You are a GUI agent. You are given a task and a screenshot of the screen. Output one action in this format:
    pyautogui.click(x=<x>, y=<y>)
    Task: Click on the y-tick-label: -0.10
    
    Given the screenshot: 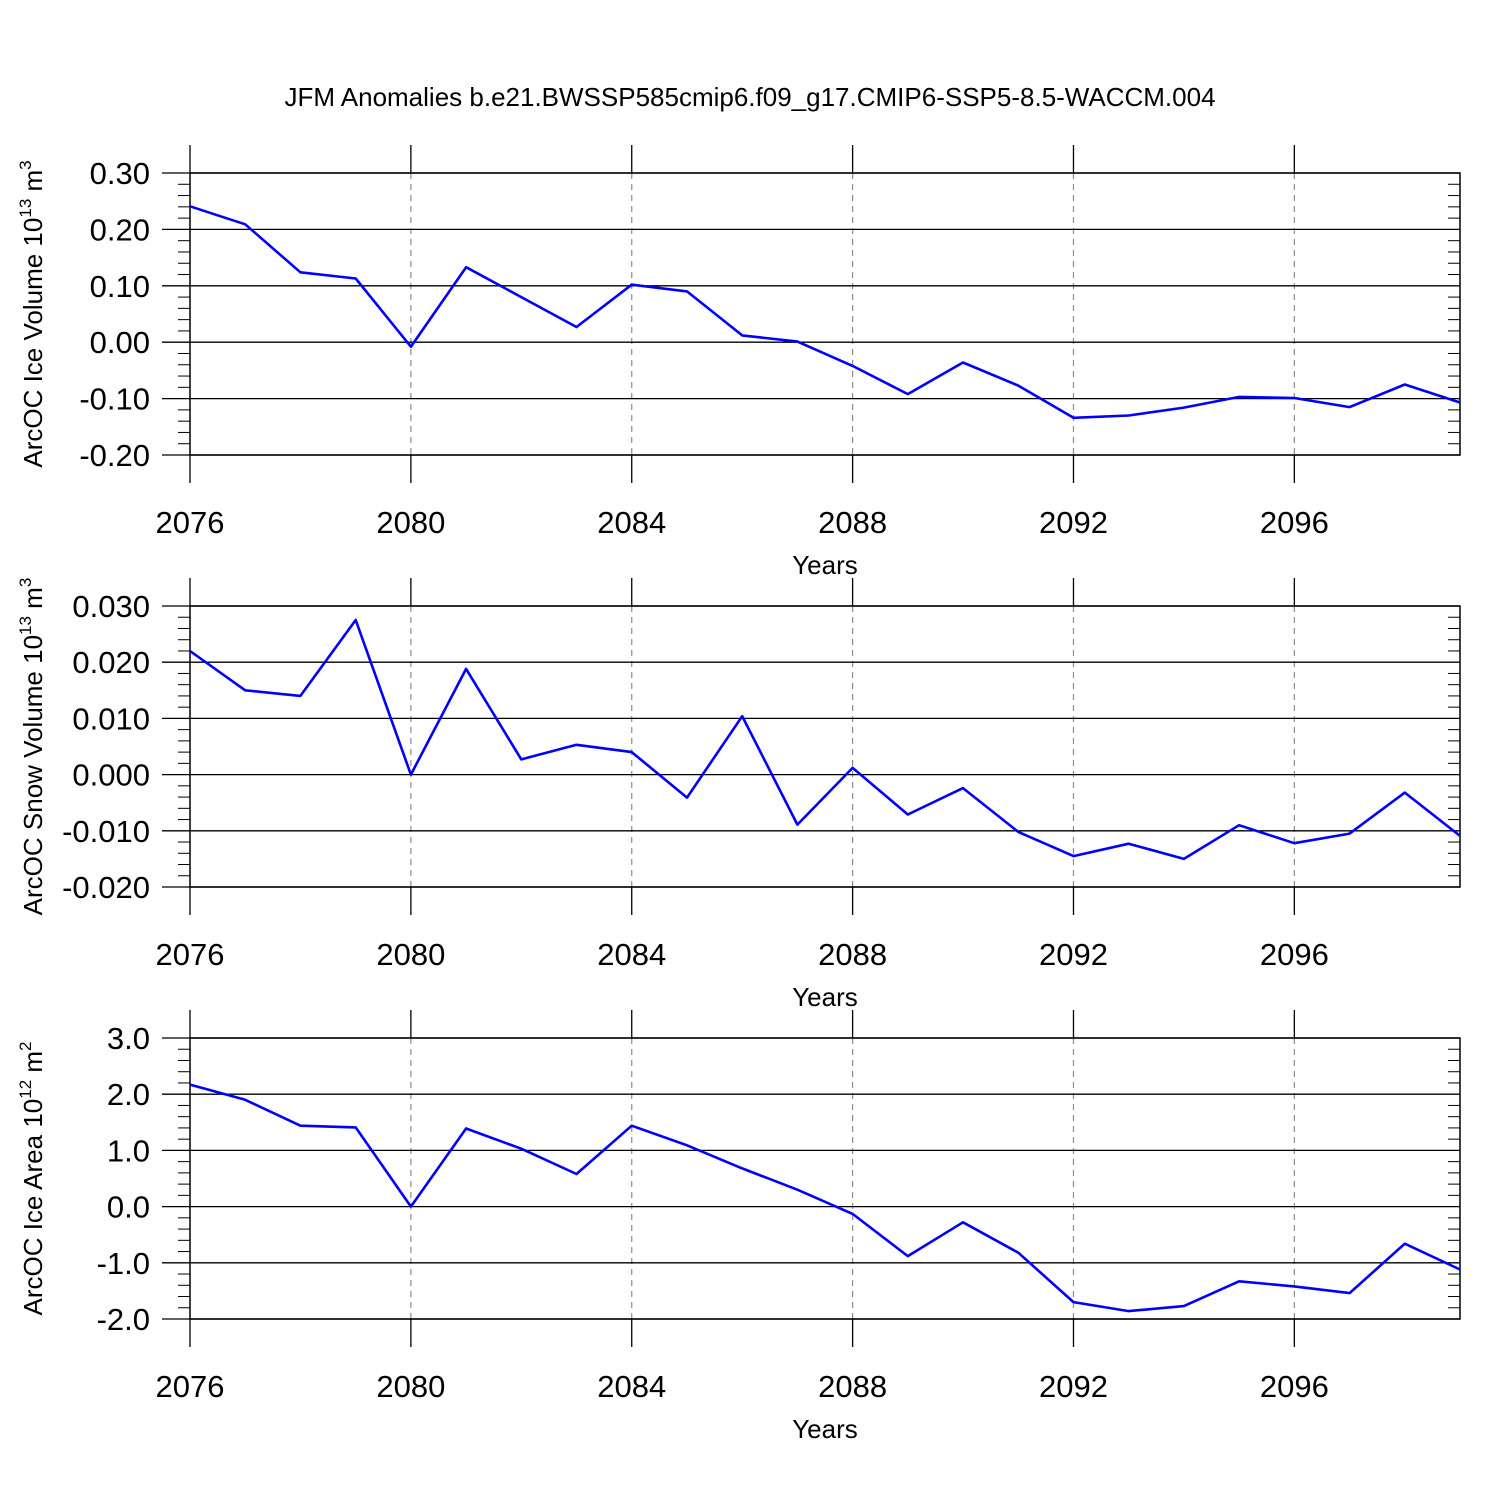 What is the action you would take?
    pyautogui.click(x=114, y=399)
    